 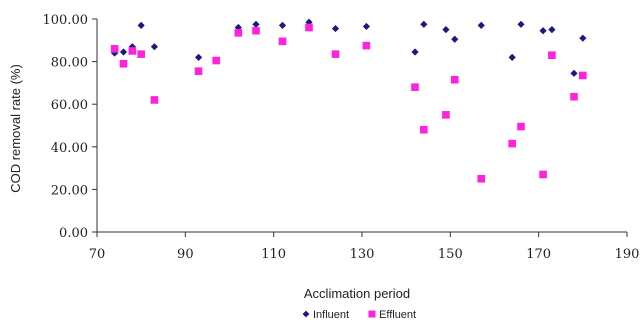 I want to click on y-tick-label: 0.00, so click(x=73, y=233).